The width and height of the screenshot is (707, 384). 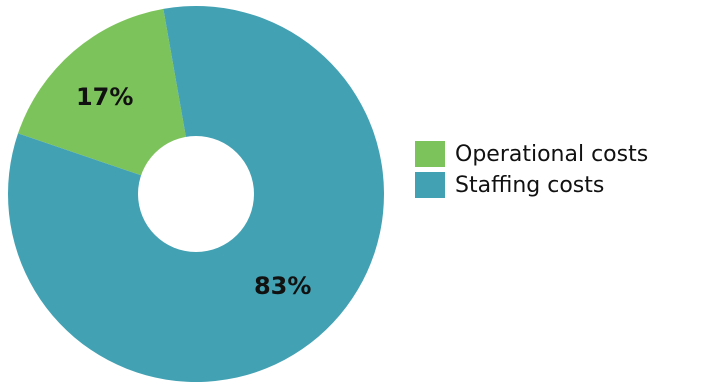 What do you see at coordinates (282, 286) in the screenshot?
I see `data-label-staffing-costs: 83%` at bounding box center [282, 286].